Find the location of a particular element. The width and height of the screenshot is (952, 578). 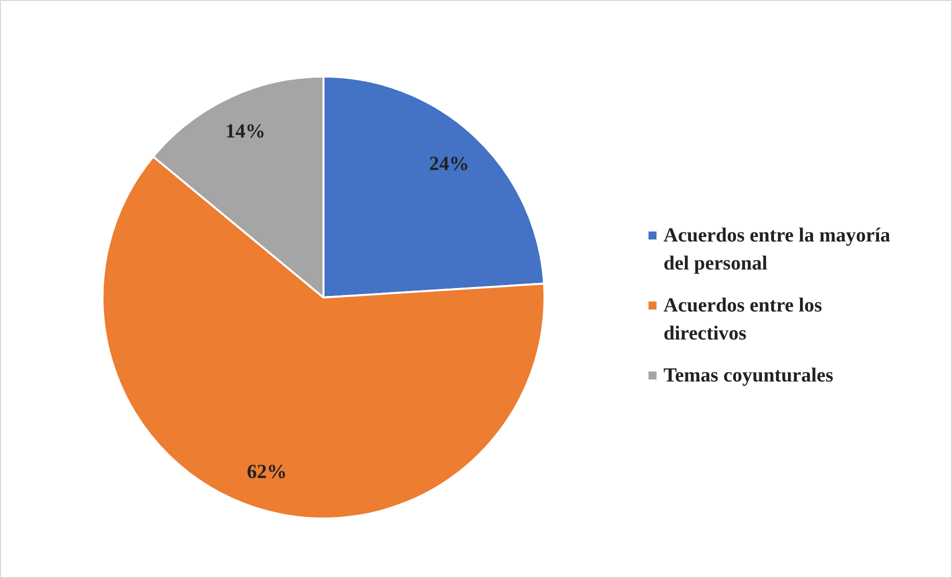

legend-label: Acuerdos entre la mayoría del personal is located at coordinates (777, 249).